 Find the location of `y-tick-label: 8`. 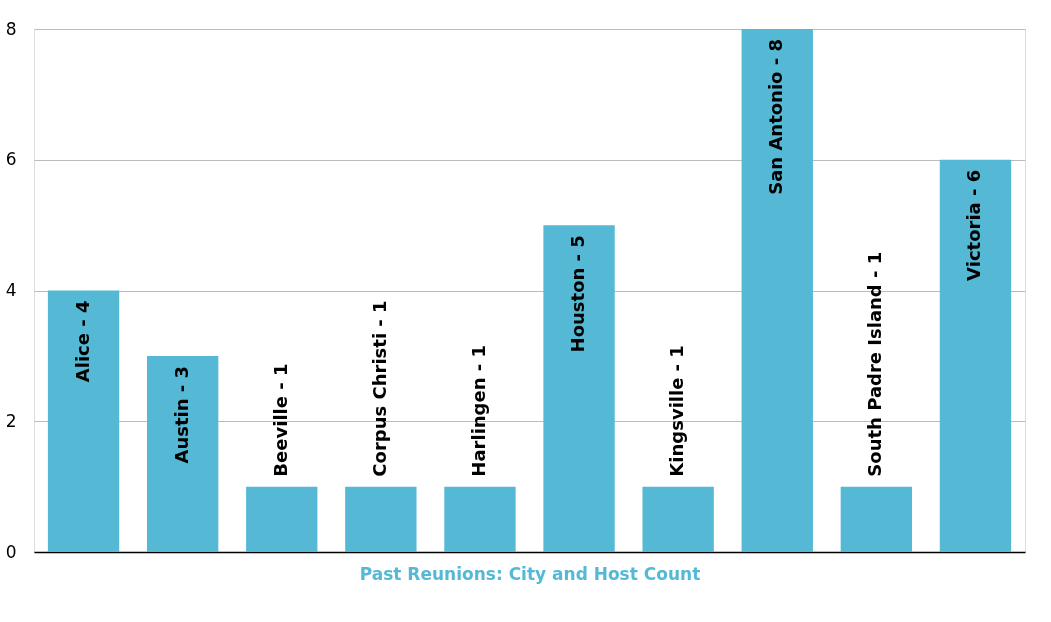

y-tick-label: 8 is located at coordinates (11, 28).